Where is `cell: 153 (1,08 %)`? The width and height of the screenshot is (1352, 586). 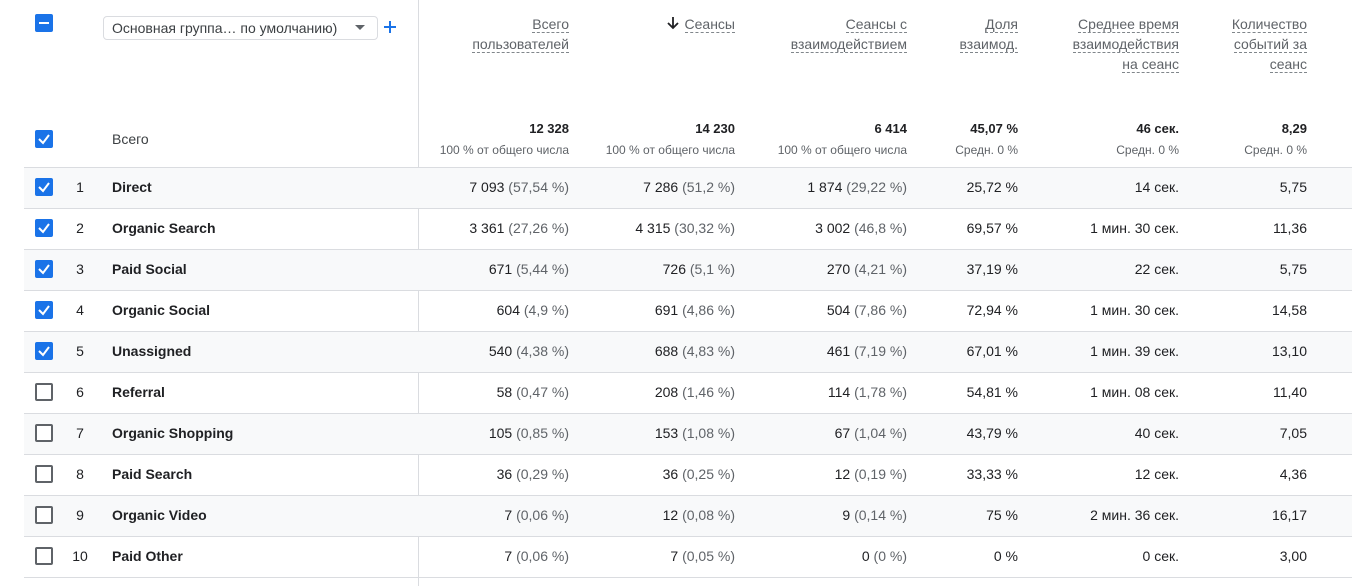
cell: 153 (1,08 %) is located at coordinates (695, 433).